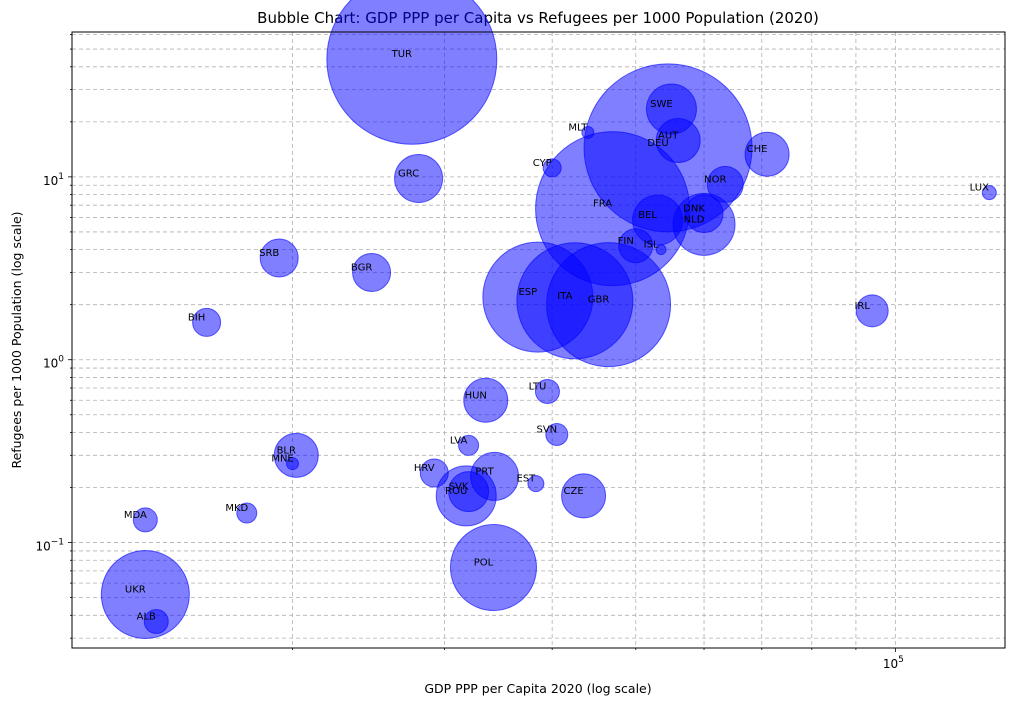 The width and height of the screenshot is (1012, 706). What do you see at coordinates (647, 215) in the screenshot?
I see `bubble-label-bel: BEL` at bounding box center [647, 215].